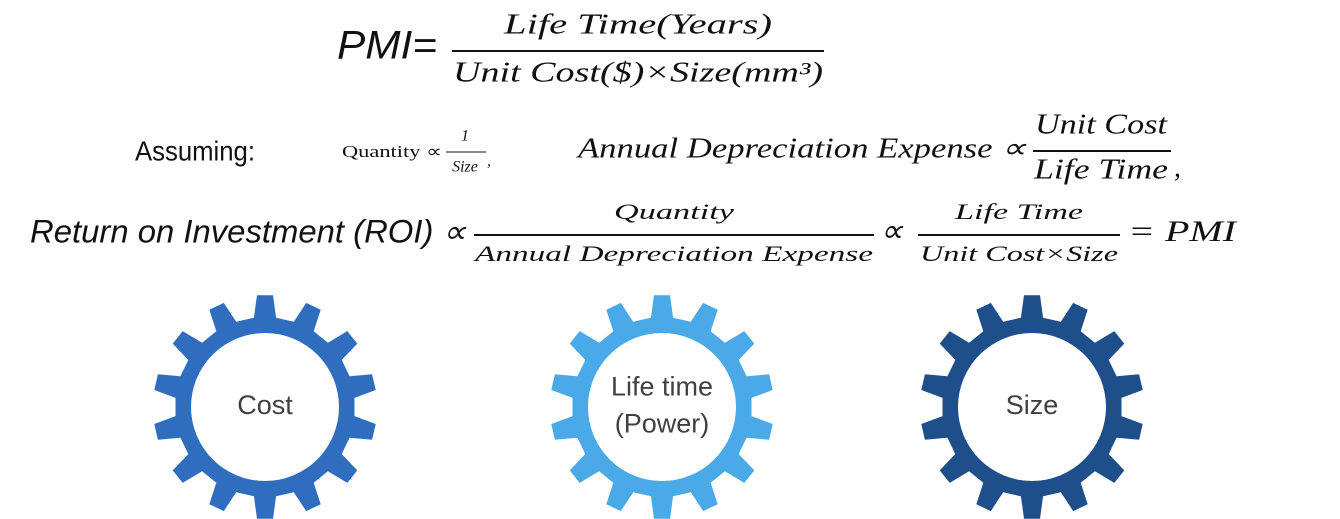  Describe the element at coordinates (1100, 169) in the screenshot. I see `depreciation-denominator: Life Time` at that location.